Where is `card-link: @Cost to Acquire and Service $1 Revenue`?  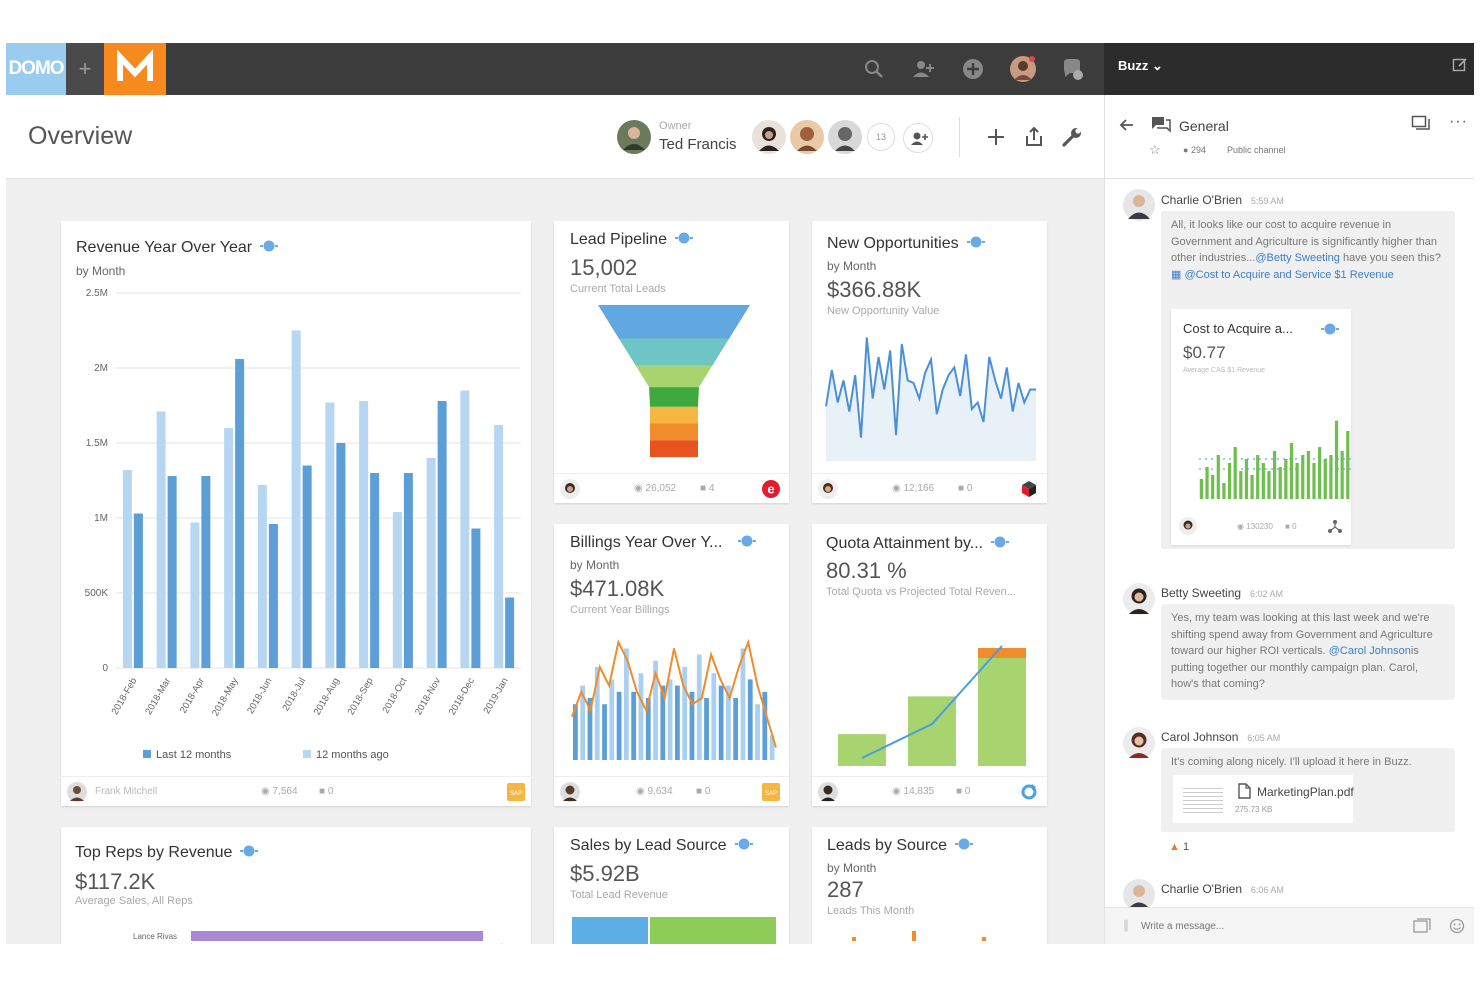
card-link: @Cost to Acquire and Service $1 Revenue is located at coordinates (1289, 274).